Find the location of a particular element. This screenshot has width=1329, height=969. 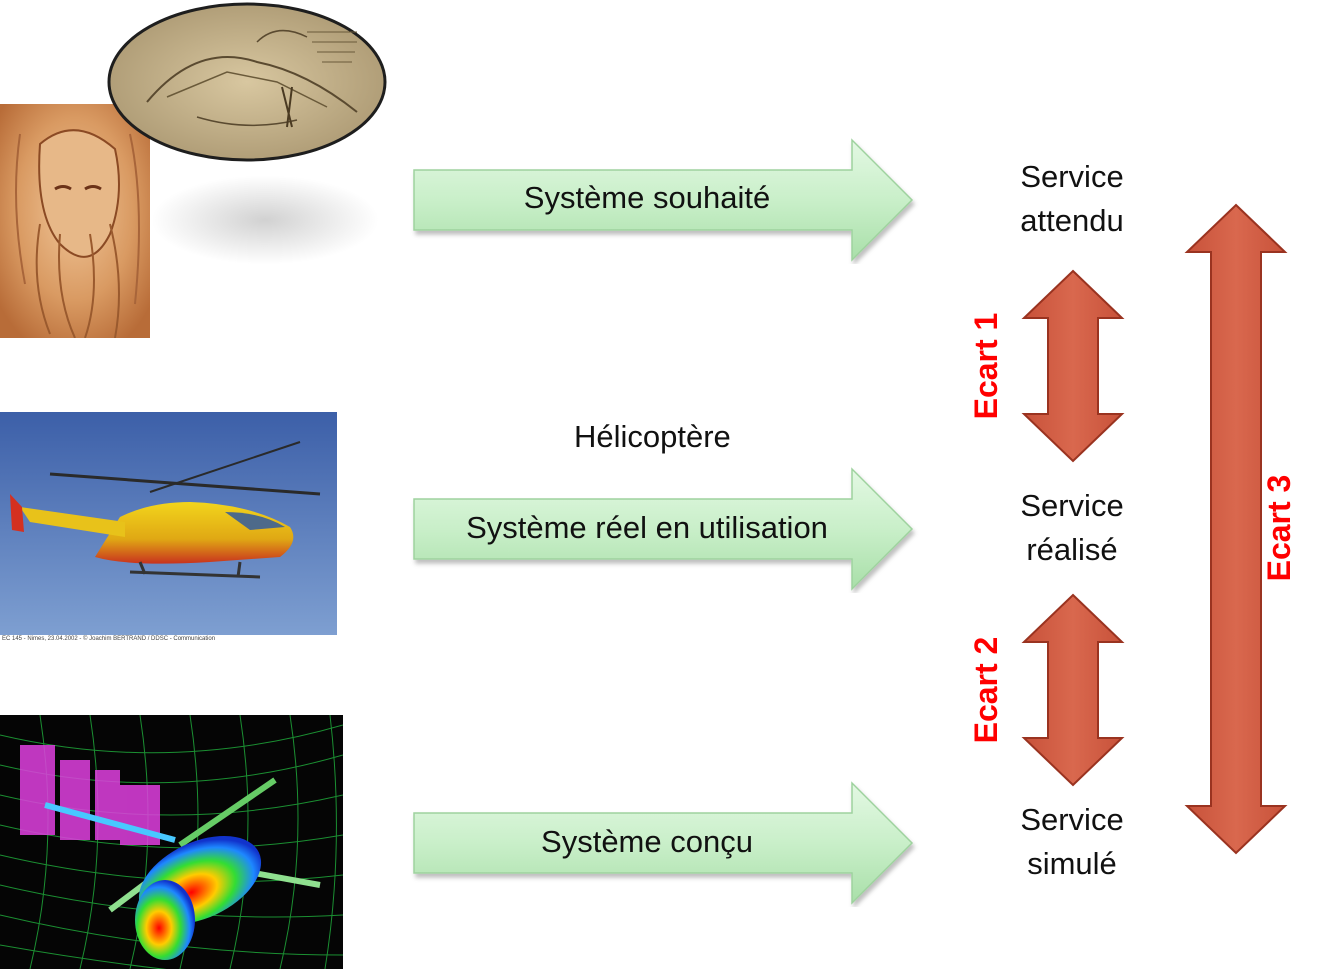

service-realise-line1: Service is located at coordinates (1072, 505).